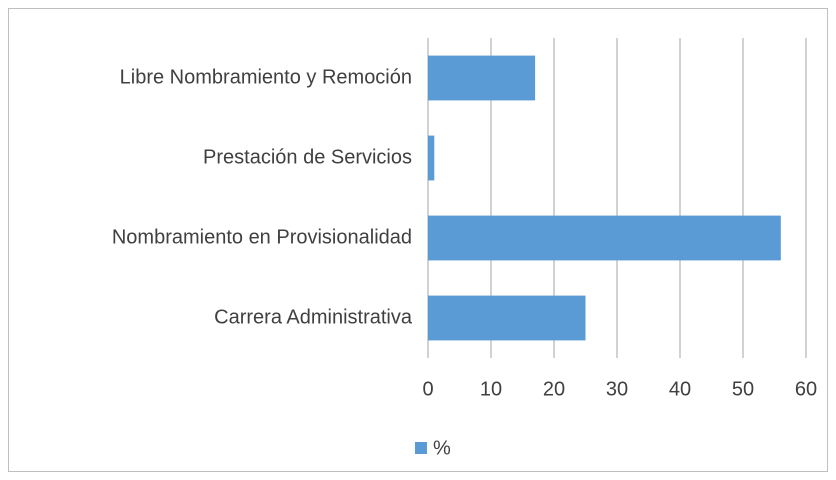  What do you see at coordinates (421, 448) in the screenshot?
I see `legend-swatch` at bounding box center [421, 448].